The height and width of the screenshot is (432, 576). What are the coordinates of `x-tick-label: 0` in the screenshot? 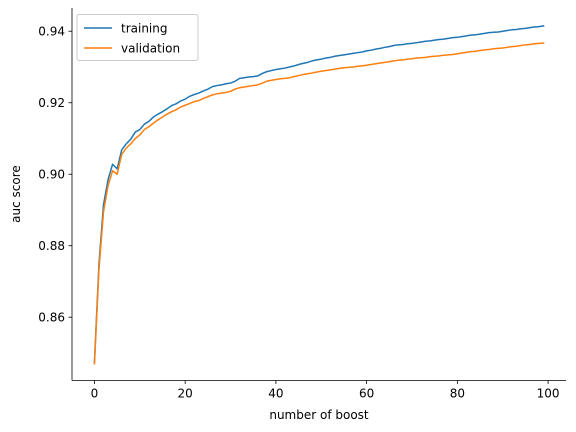 It's located at (95, 394).